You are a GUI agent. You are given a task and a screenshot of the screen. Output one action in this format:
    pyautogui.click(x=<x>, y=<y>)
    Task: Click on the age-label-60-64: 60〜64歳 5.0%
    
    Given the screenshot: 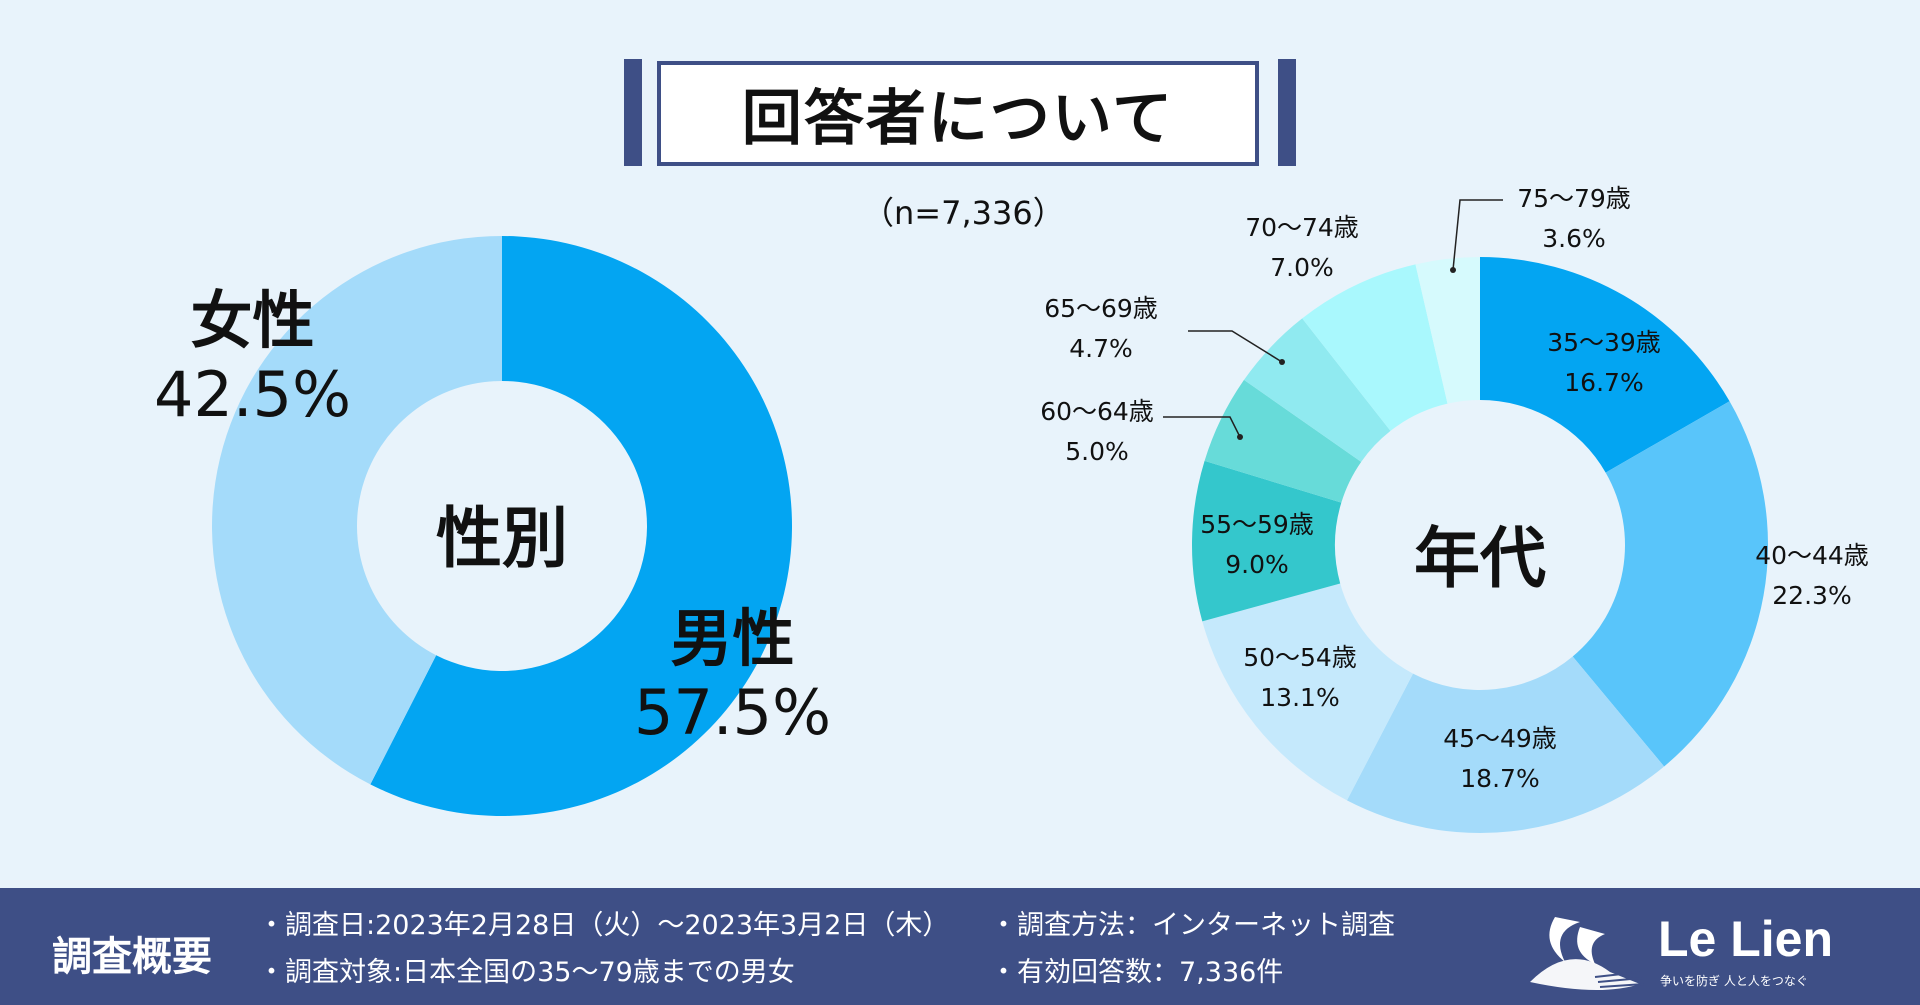 What is the action you would take?
    pyautogui.click(x=1097, y=432)
    